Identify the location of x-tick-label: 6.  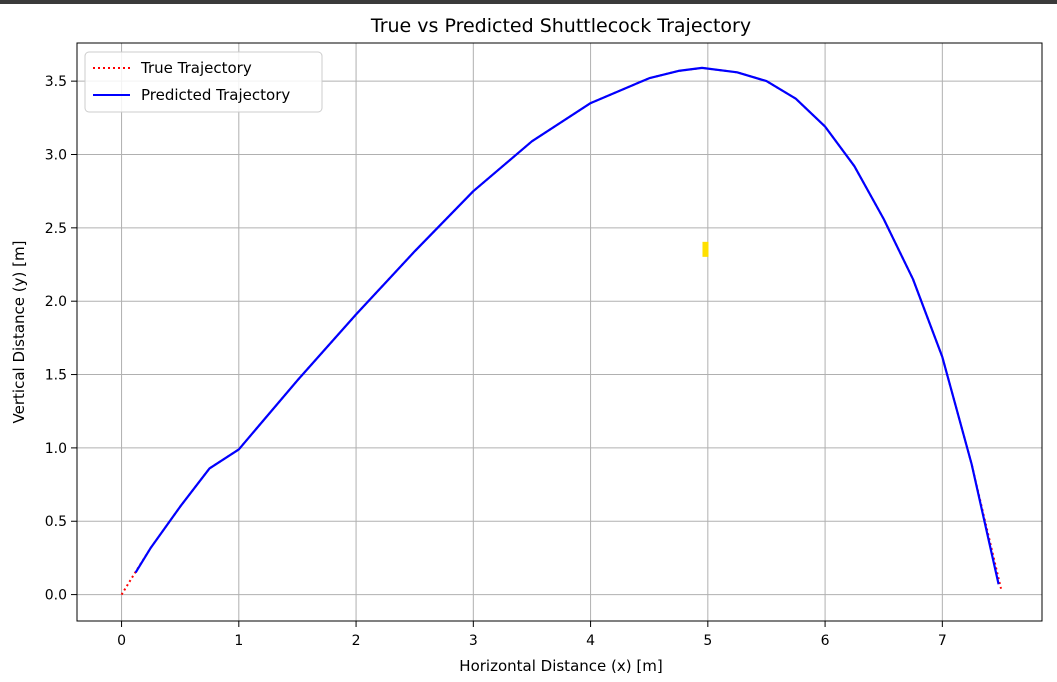
(825, 641).